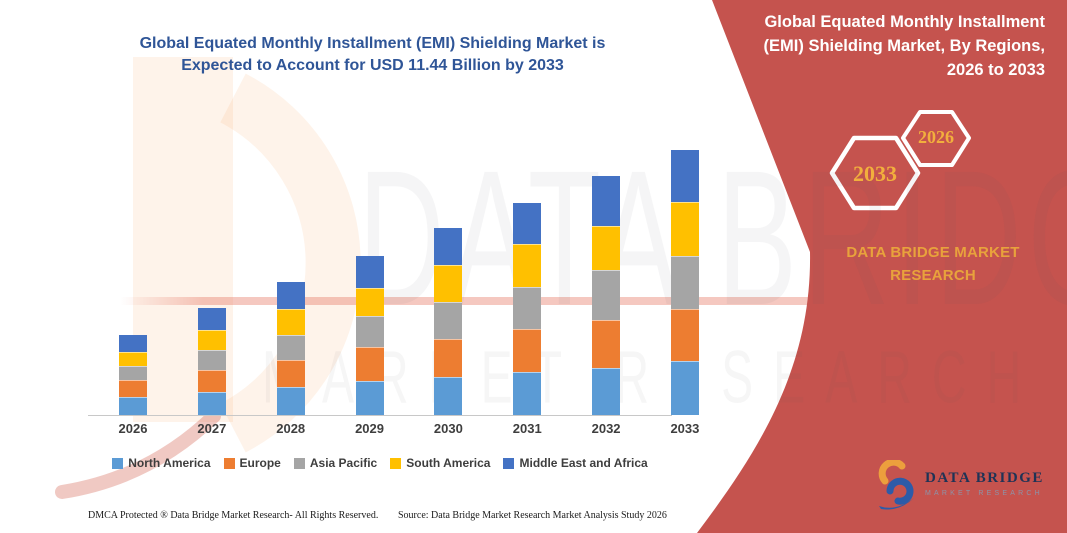  I want to click on hexagon-year-2033: 2033, so click(875, 173).